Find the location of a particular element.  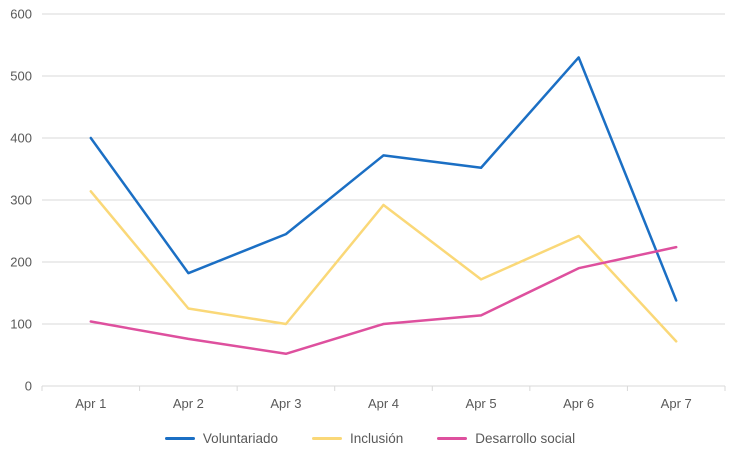

x-axis-label: Apr 1 is located at coordinates (90, 403).